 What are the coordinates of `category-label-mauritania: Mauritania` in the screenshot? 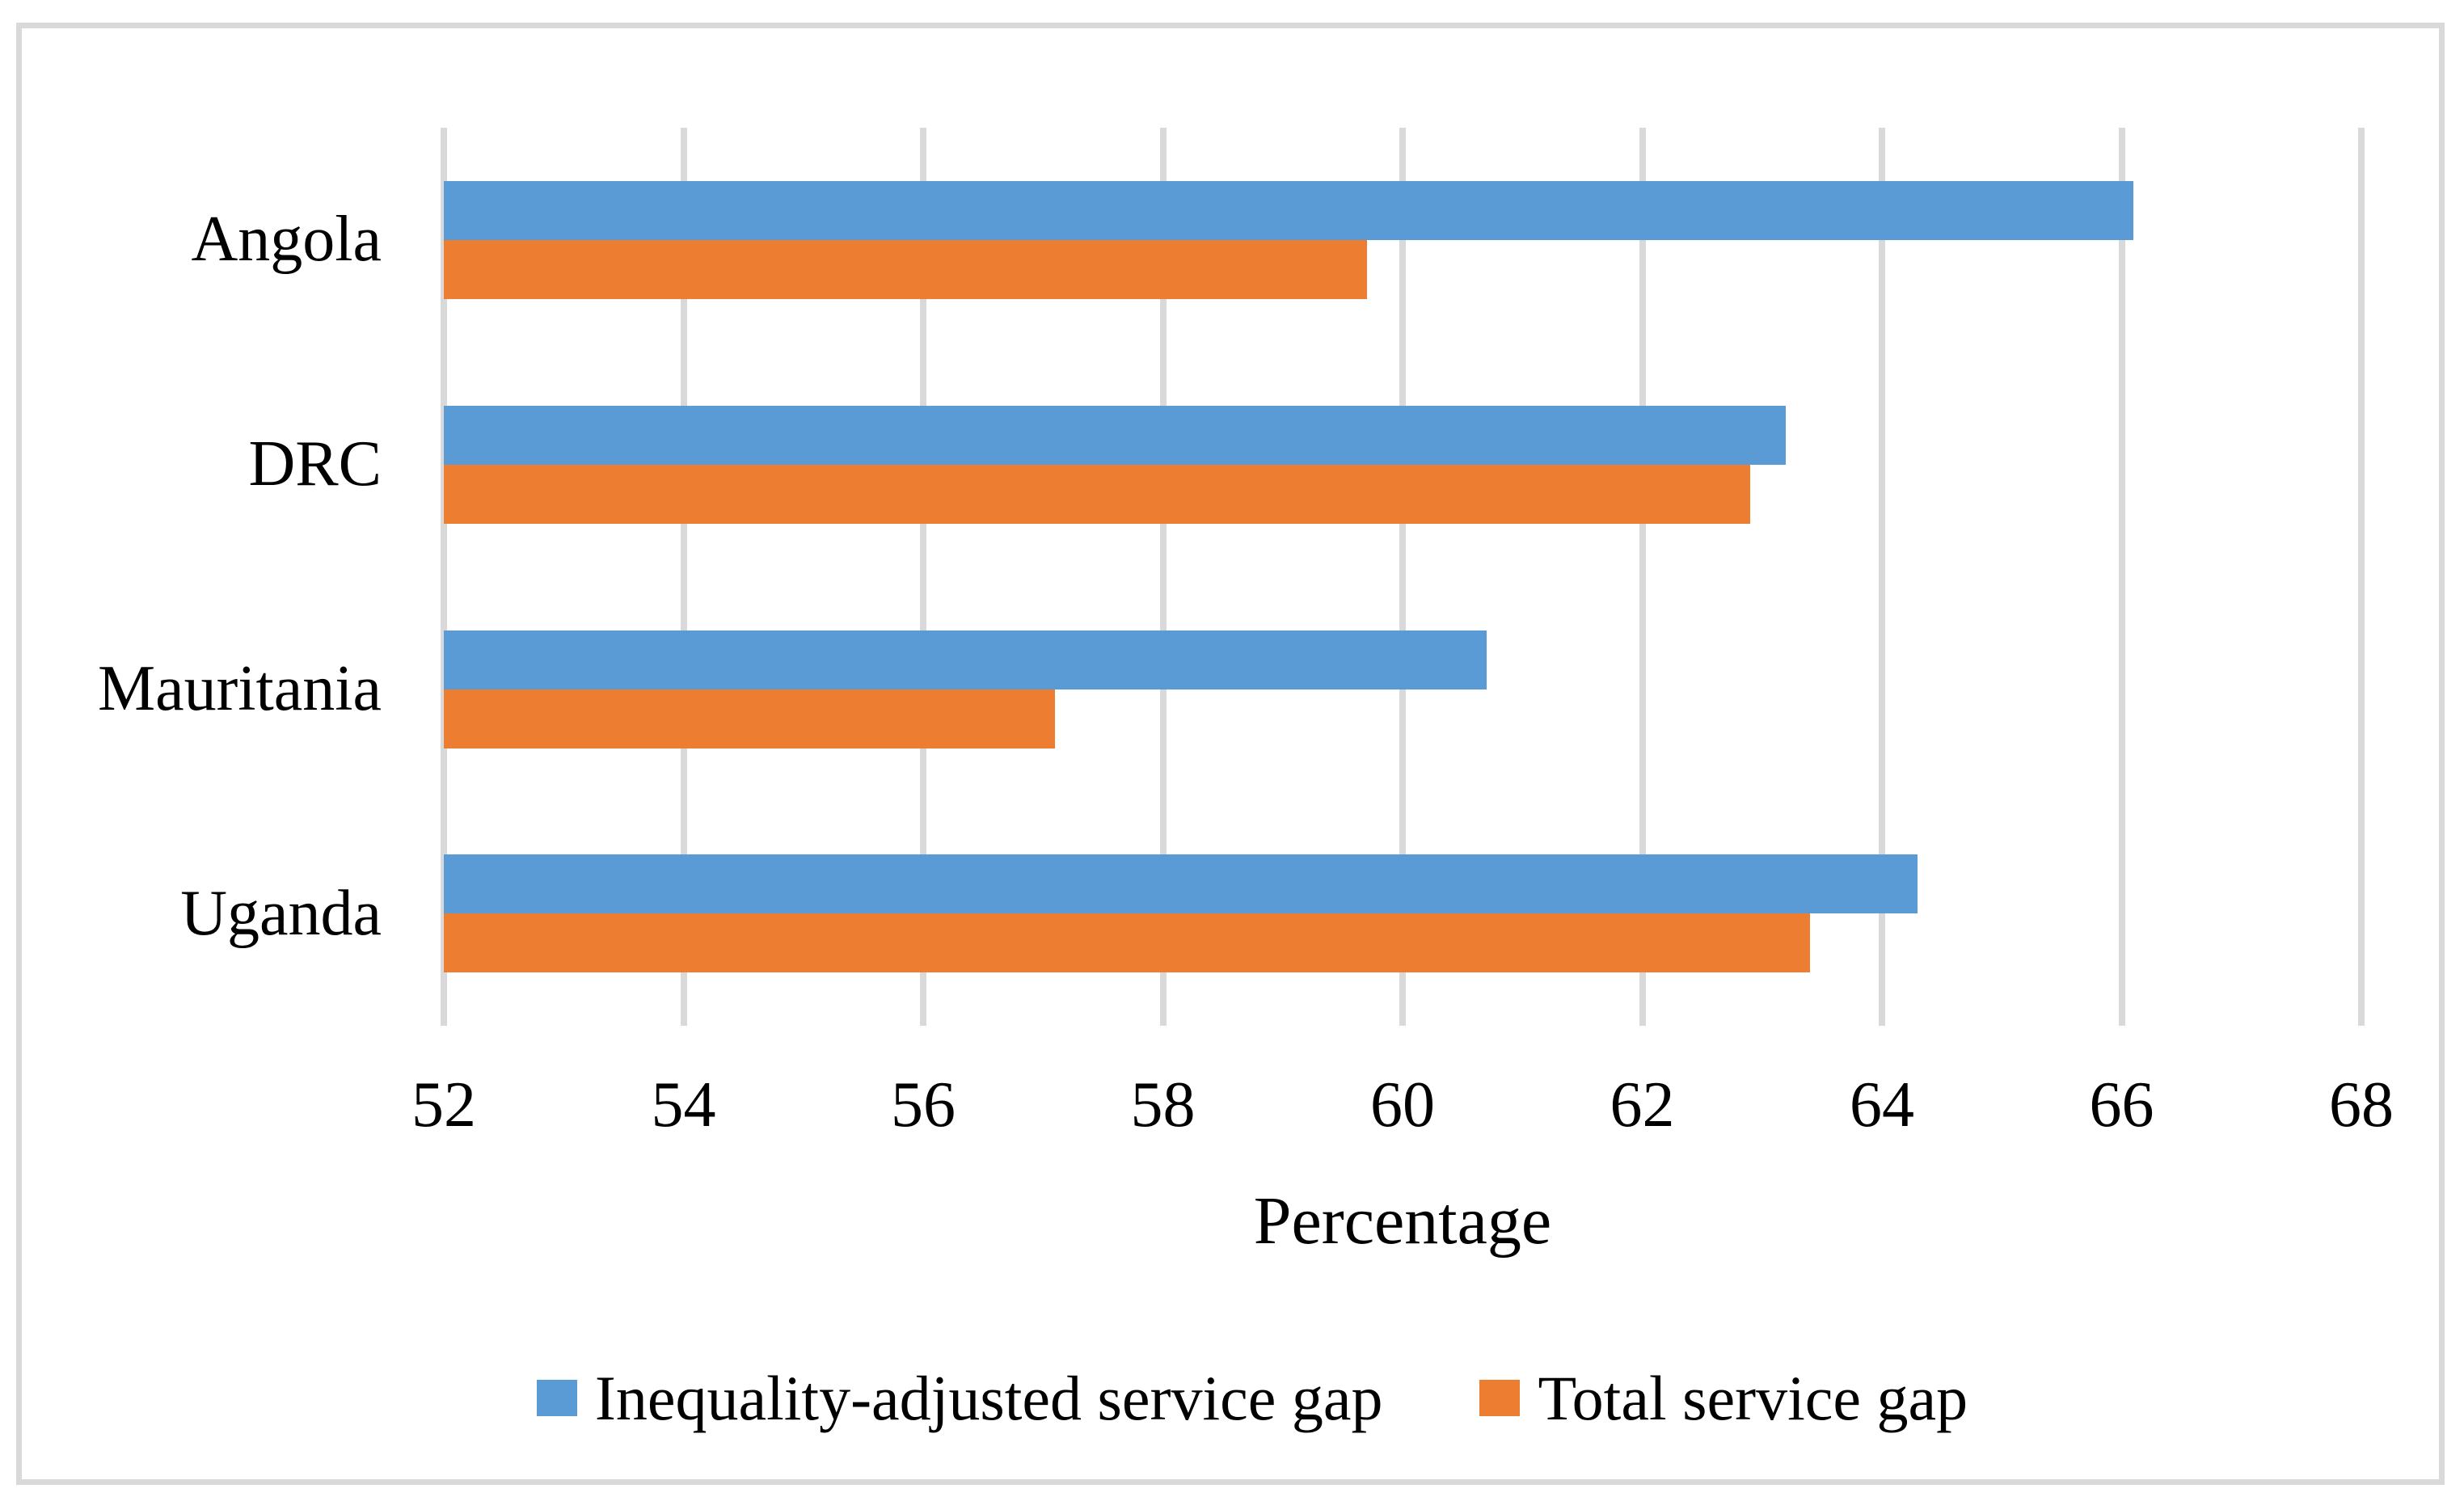 It's located at (240, 688).